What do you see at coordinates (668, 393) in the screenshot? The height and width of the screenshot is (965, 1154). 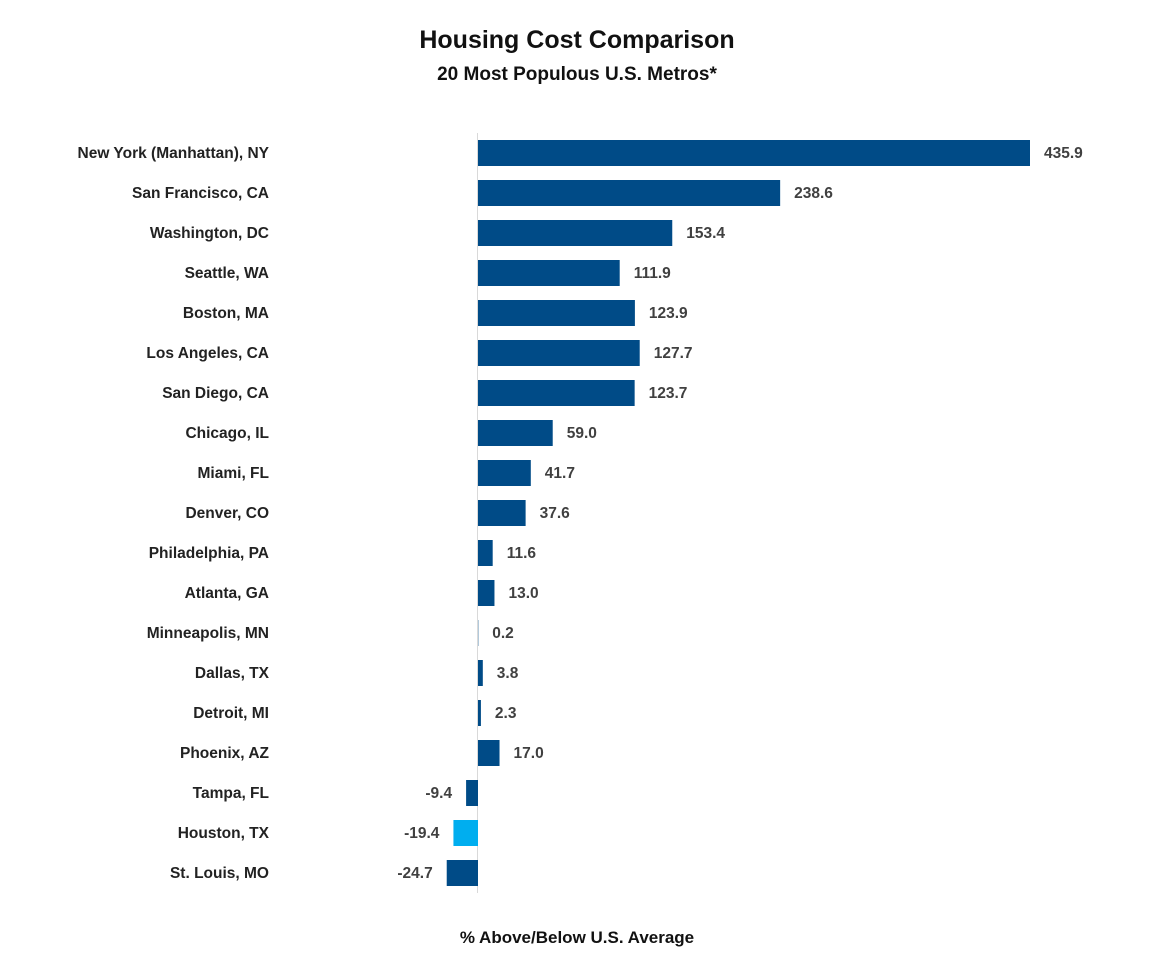 I see `value-label: 123.7` at bounding box center [668, 393].